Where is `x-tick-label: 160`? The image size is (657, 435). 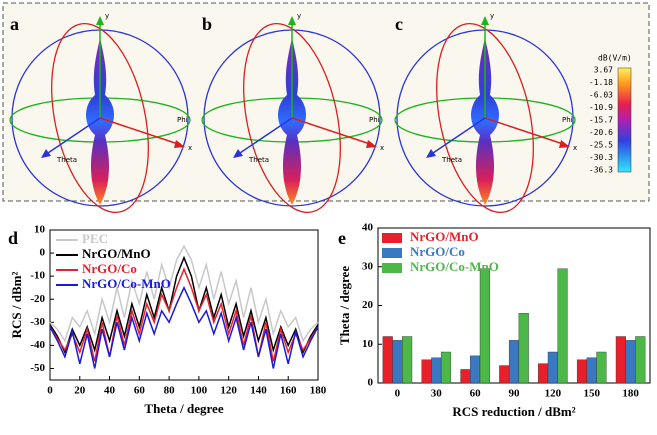
x-tick-label: 160 is located at coordinates (288, 391).